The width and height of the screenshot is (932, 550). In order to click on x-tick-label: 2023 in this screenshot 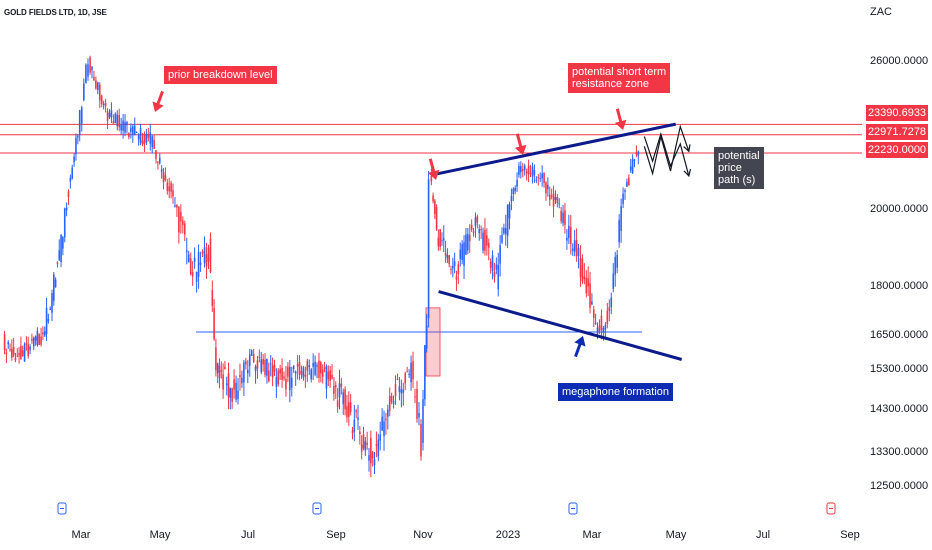, I will do `click(508, 535)`.